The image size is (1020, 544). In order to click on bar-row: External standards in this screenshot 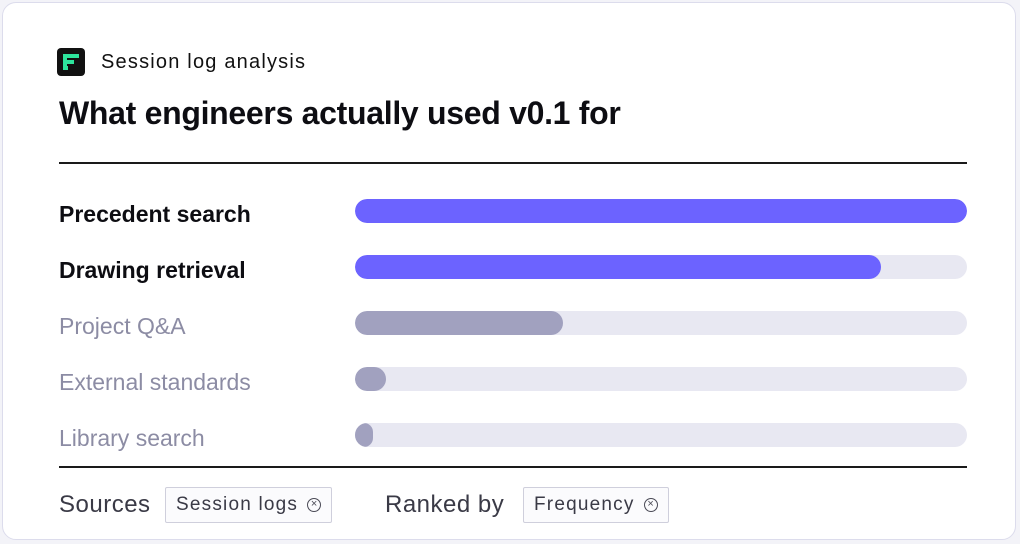, I will do `click(513, 379)`.